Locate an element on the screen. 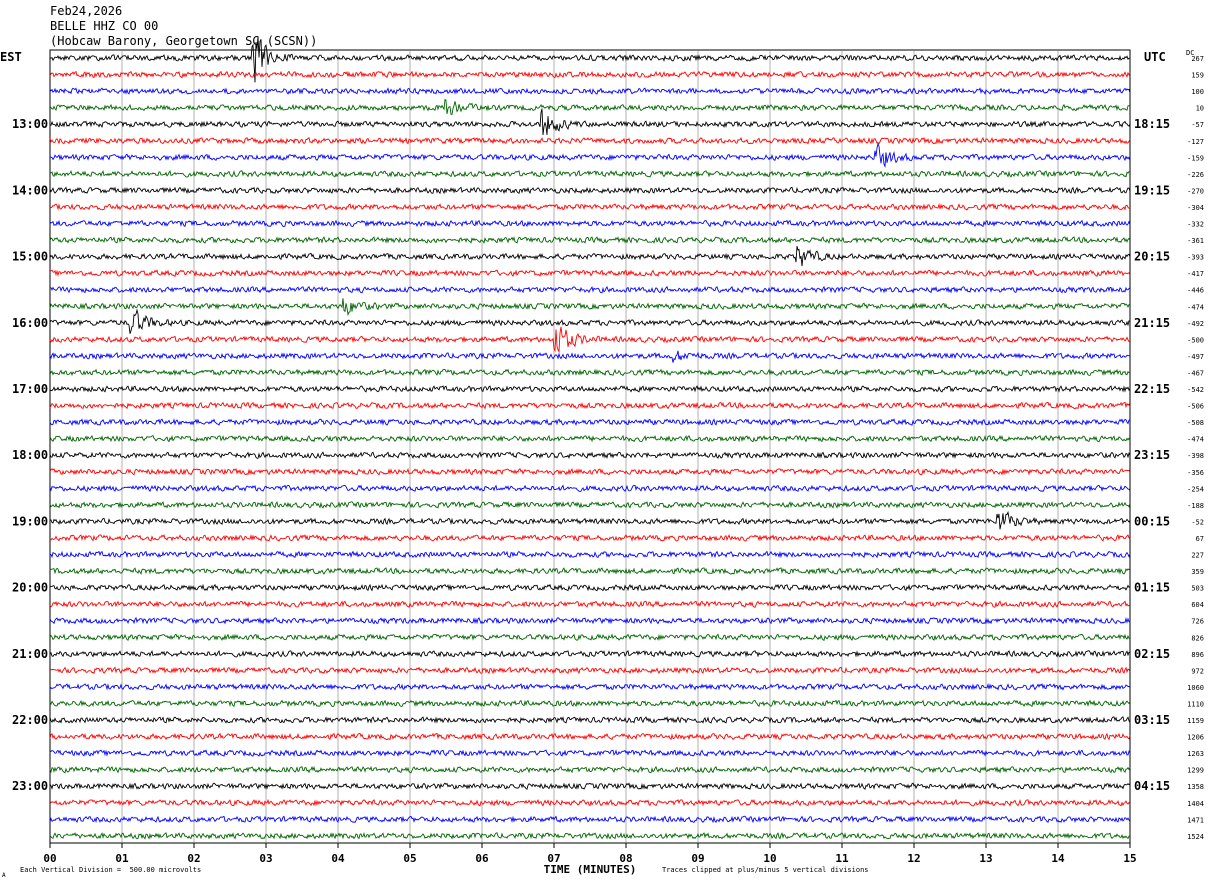  x-tick-label: 10 is located at coordinates (769, 858).